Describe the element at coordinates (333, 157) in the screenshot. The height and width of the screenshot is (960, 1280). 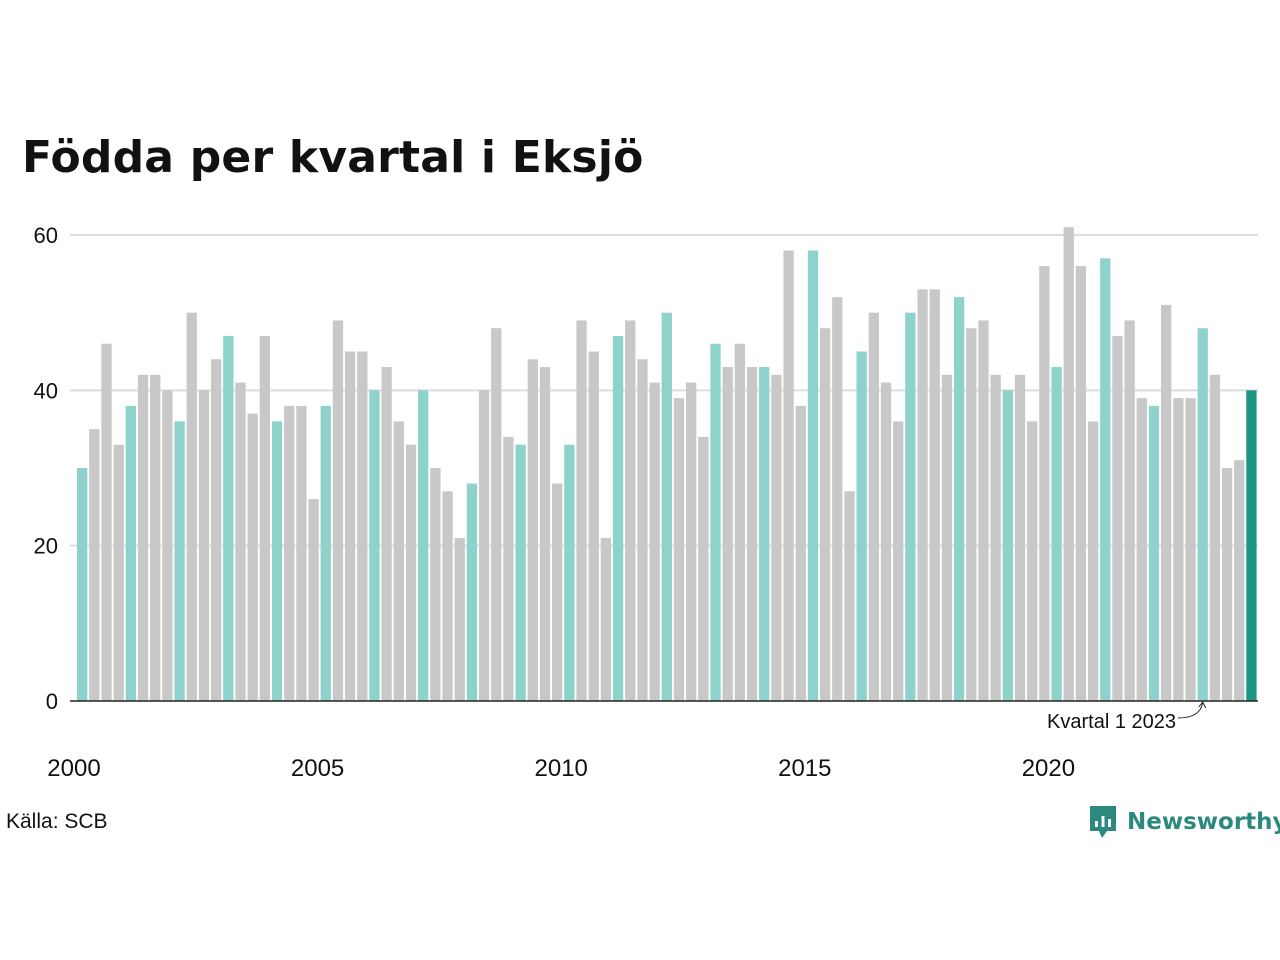
I see `chart-title: Födda per kvartal i Eksjö` at that location.